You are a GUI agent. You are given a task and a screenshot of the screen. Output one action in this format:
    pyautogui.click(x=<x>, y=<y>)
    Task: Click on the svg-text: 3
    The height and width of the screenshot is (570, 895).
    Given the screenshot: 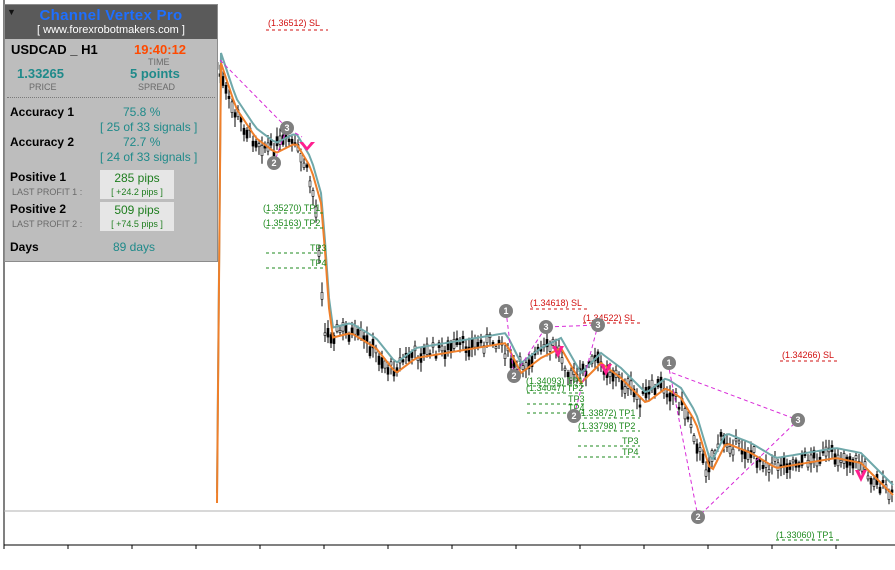 What is the action you would take?
    pyautogui.click(x=286, y=128)
    